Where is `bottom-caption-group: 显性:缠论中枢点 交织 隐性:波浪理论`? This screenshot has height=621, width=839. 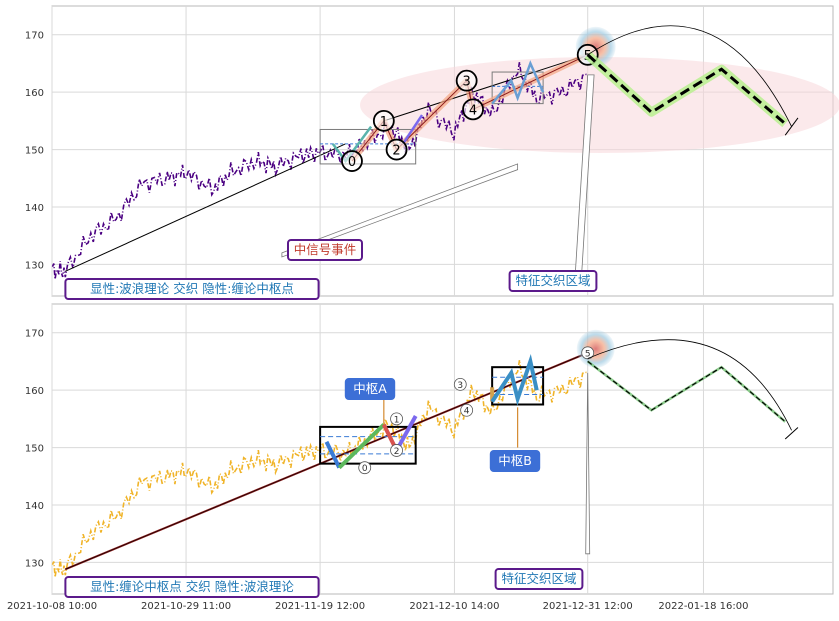 bottom-caption-group: 显性:缠论中枢点 交织 隐性:波浪理论 is located at coordinates (192, 587).